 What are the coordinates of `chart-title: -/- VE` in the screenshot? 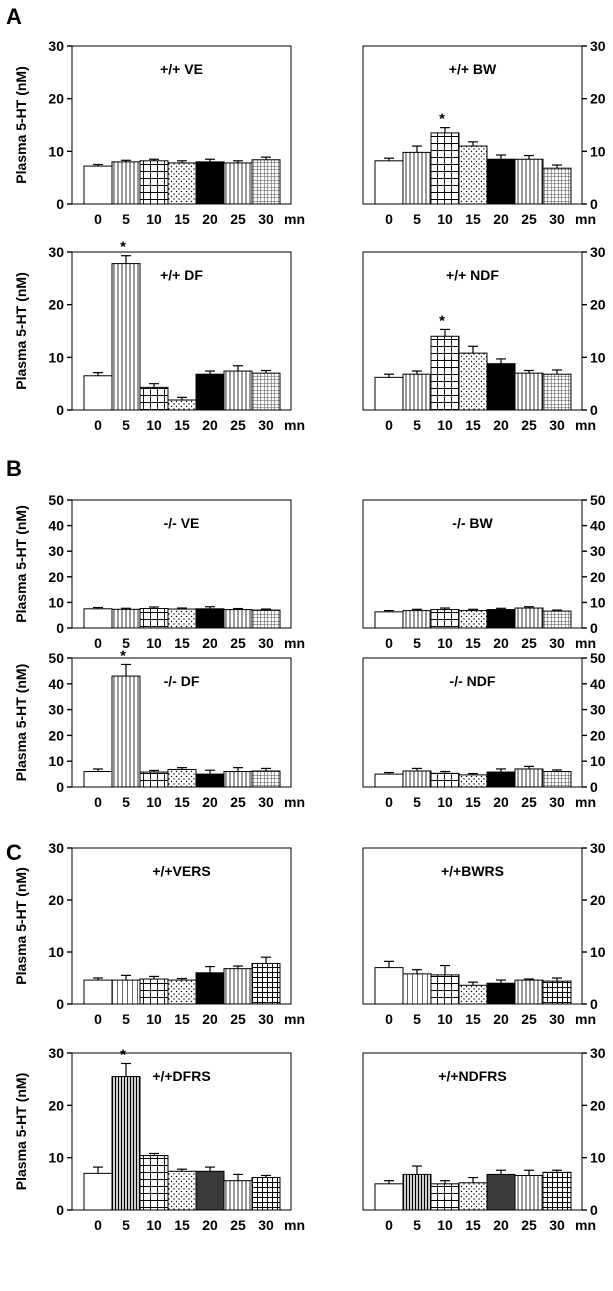 It's located at (182, 523).